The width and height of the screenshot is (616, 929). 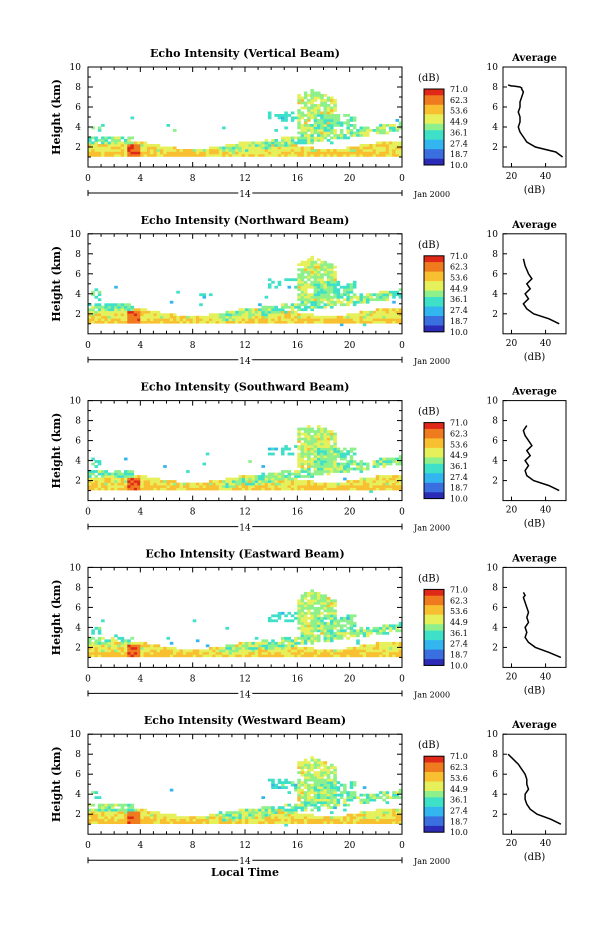 What do you see at coordinates (495, 588) in the screenshot?
I see `profile-y-tick-label: 8` at bounding box center [495, 588].